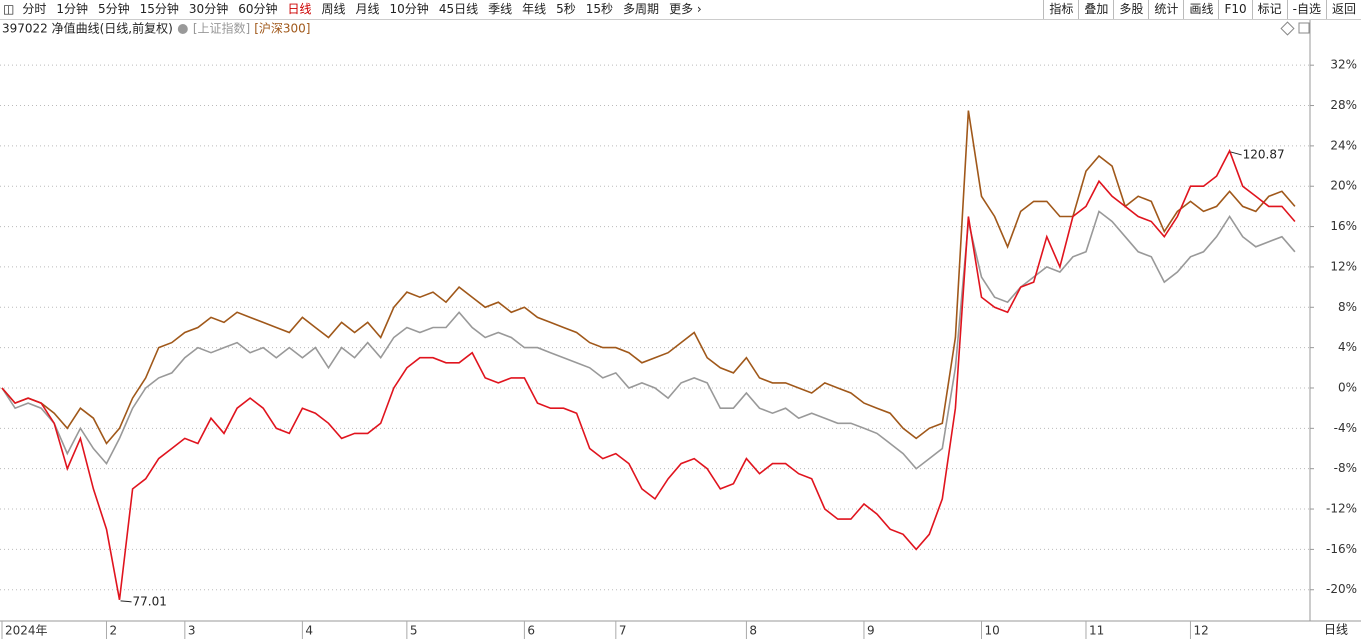  What do you see at coordinates (1096, 631) in the screenshot?
I see `x-tick-label: 11` at bounding box center [1096, 631].